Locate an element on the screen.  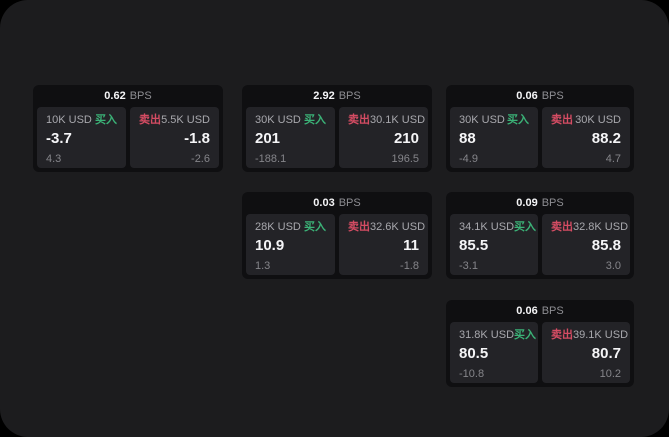
sell-panel: 卖出 5.5K USD -1.8 -2.6 is located at coordinates (174, 137).